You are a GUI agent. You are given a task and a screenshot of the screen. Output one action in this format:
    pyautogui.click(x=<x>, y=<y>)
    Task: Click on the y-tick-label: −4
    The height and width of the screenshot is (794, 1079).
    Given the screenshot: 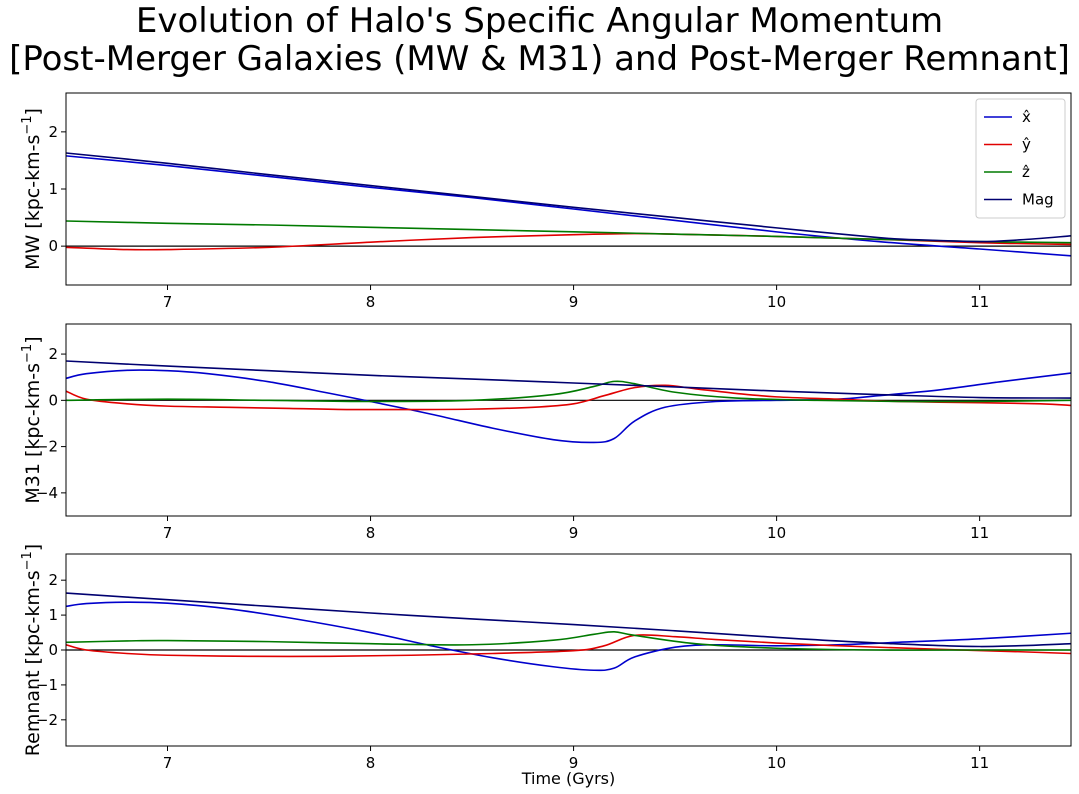 What is the action you would take?
    pyautogui.click(x=47, y=493)
    